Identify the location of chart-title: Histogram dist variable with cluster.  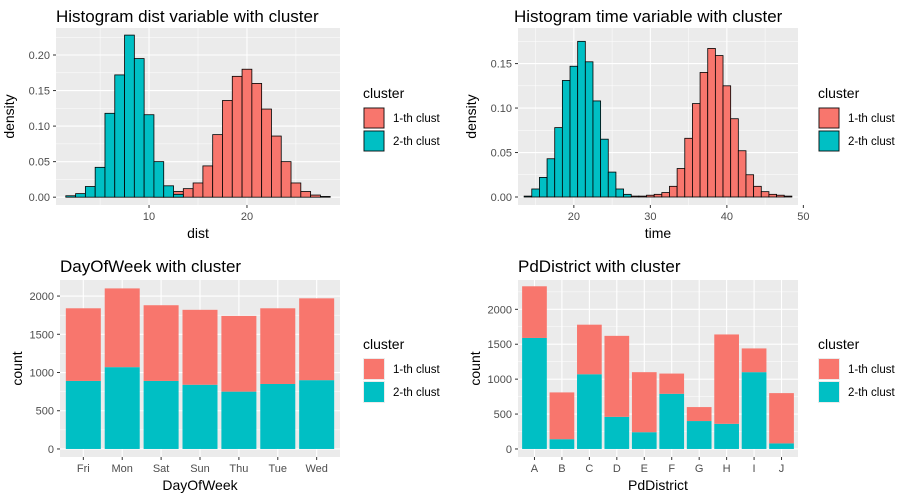
(187, 16).